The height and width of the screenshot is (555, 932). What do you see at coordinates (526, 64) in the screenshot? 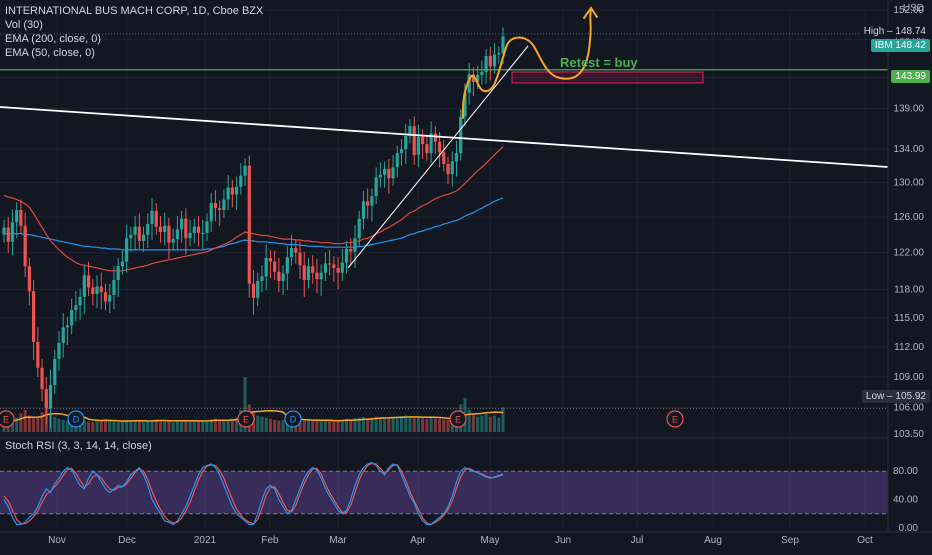
I see `projection-drawing` at bounding box center [526, 64].